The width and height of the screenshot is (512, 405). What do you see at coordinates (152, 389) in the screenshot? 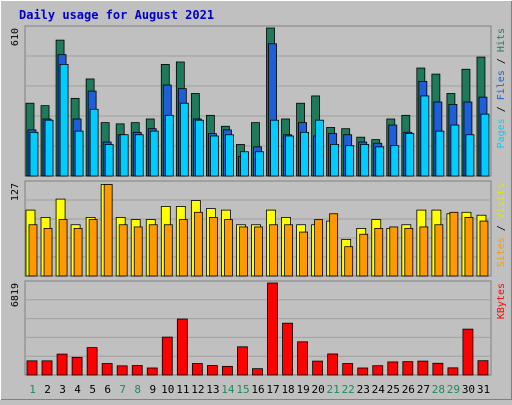
I see `x-tick-label: 9` at bounding box center [152, 389].